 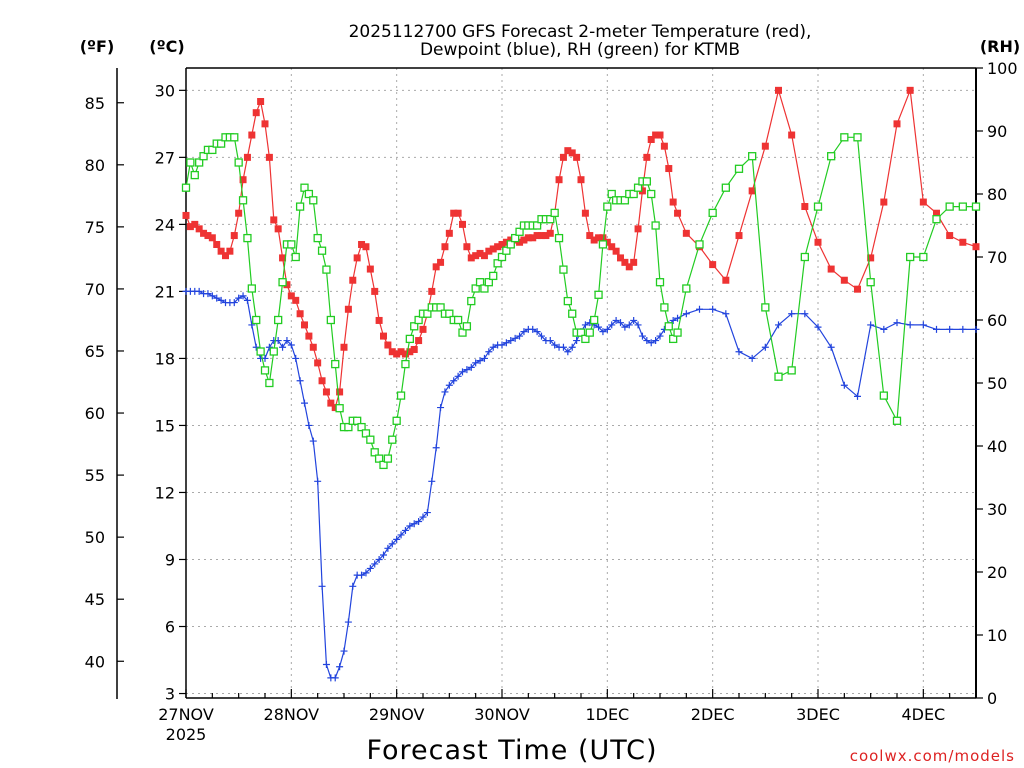 What do you see at coordinates (997, 509) in the screenshot?
I see `rh-tick-label: 30` at bounding box center [997, 509].